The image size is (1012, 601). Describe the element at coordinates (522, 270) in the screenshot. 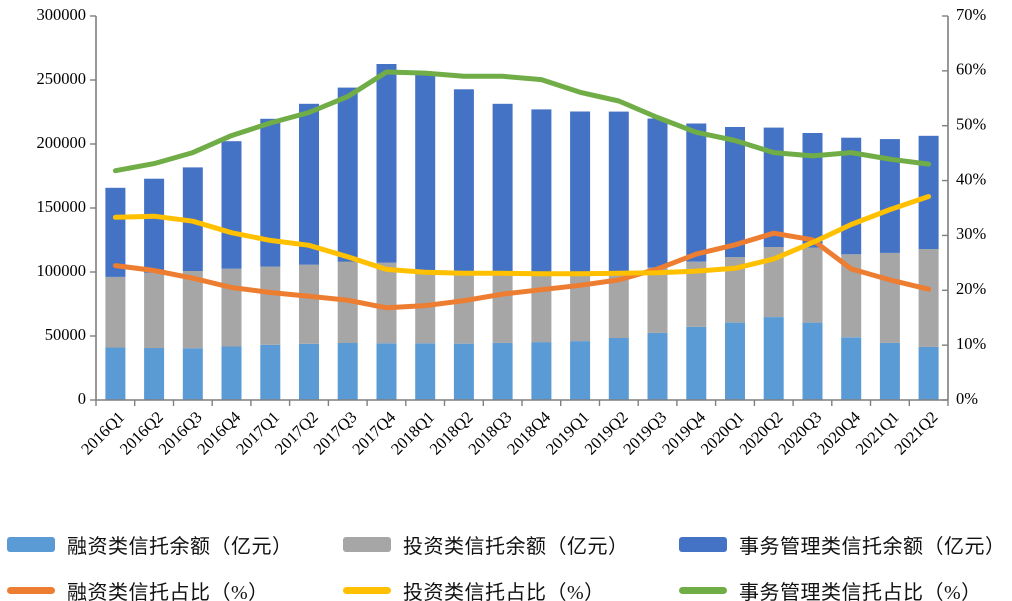

I see `line-series-financing-ratio` at that location.